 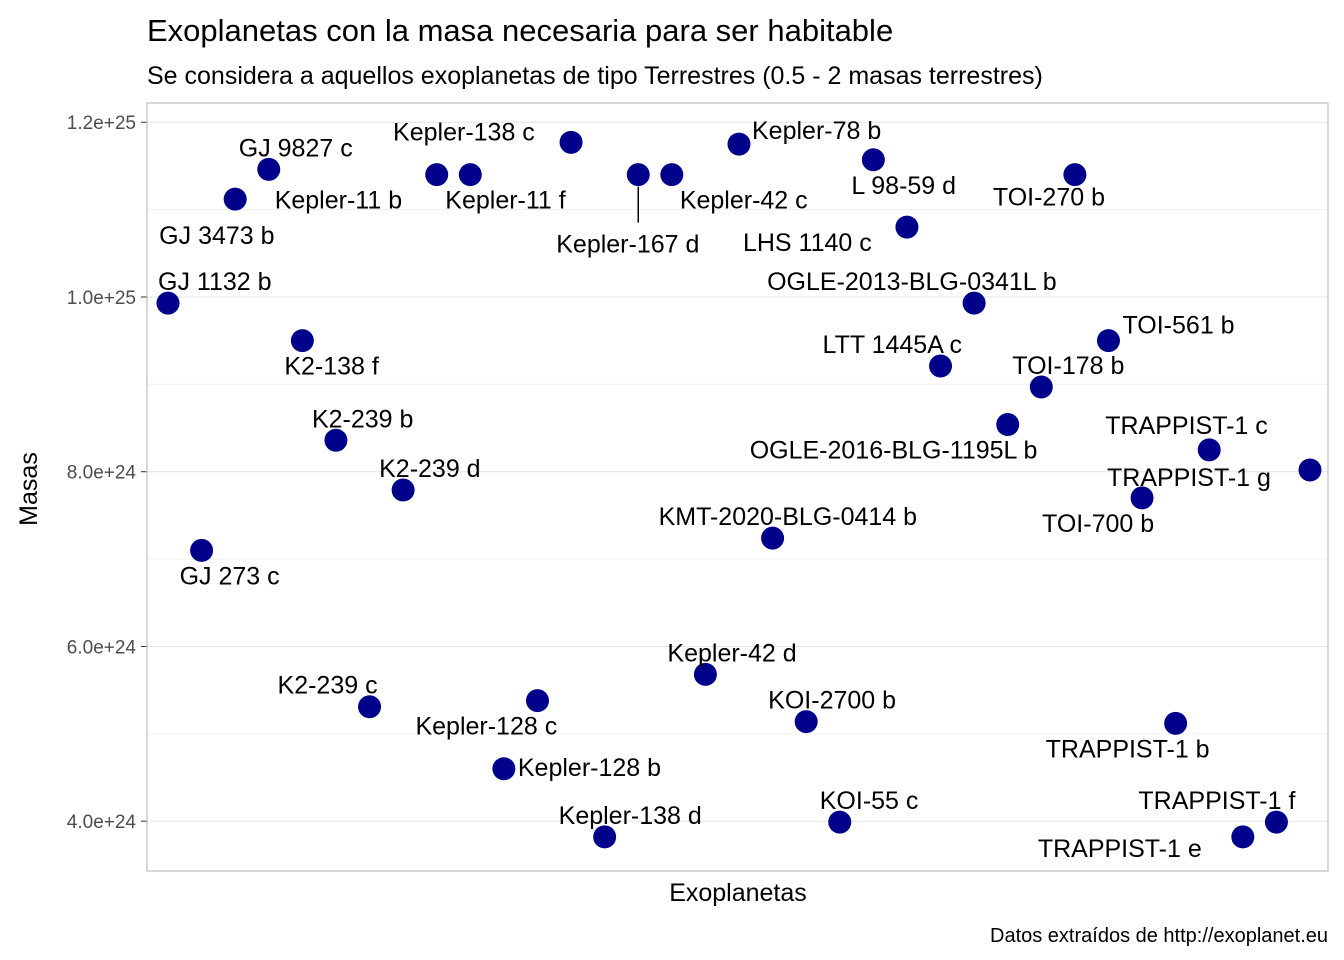 What do you see at coordinates (912, 282) in the screenshot?
I see `point-label: OGLE-2013-BLG-0341L b` at bounding box center [912, 282].